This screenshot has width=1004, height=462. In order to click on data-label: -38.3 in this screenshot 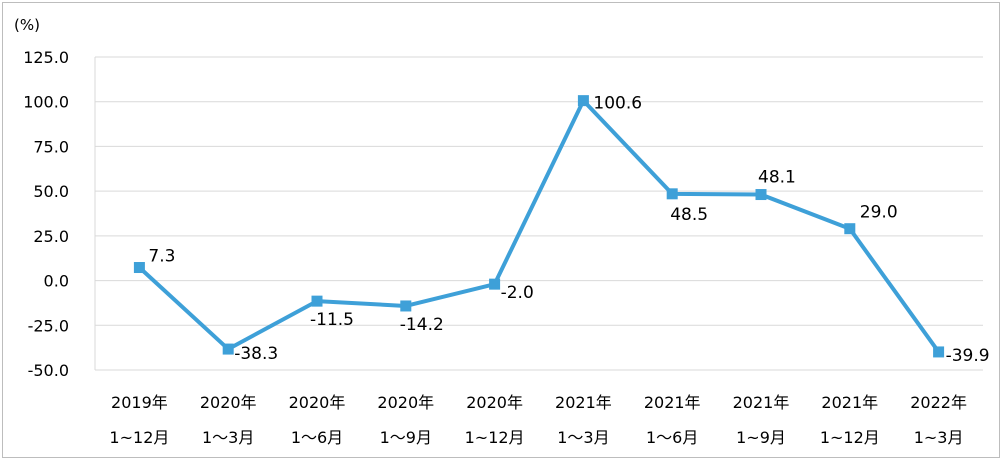, I will do `click(256, 354)`.